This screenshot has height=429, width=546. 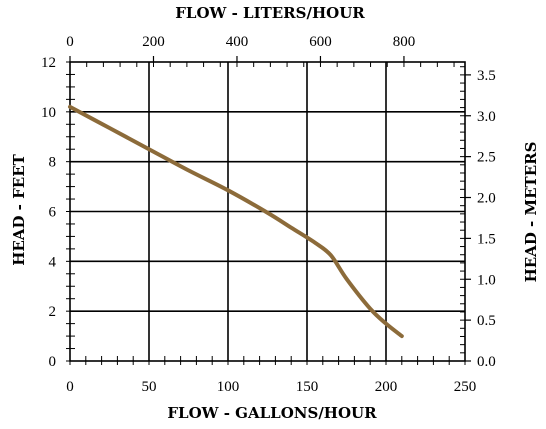 I want to click on x-tick-label: 50, so click(x=149, y=387).